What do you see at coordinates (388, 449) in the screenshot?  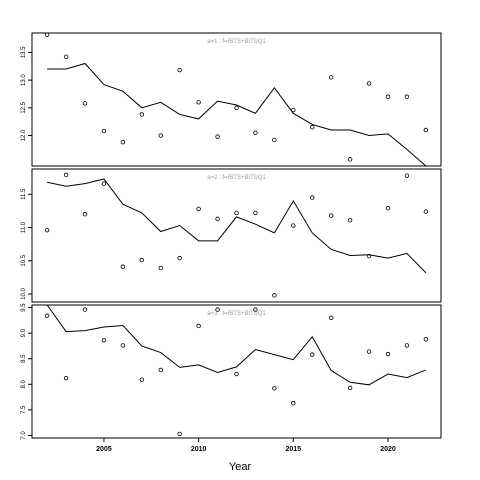 I see `x-tick-label-4: 2020` at bounding box center [388, 449].